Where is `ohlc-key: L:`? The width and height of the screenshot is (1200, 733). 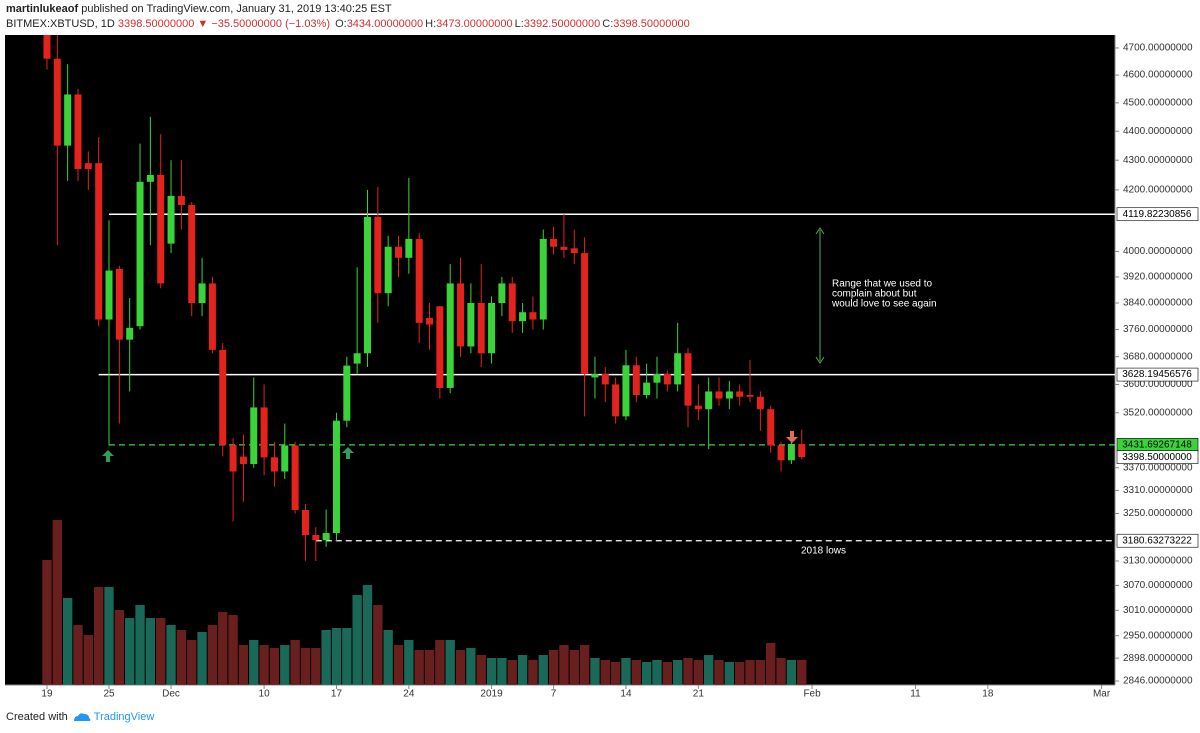
ohlc-key: L: is located at coordinates (519, 24).